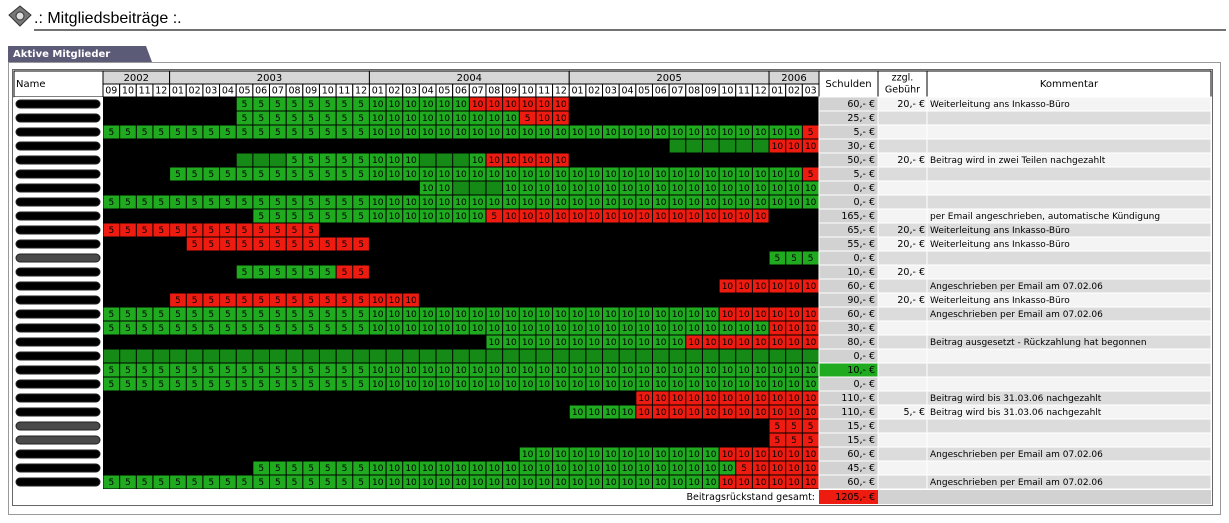  What do you see at coordinates (627, 91) in the screenshot?
I see `month-label: 04` at bounding box center [627, 91].